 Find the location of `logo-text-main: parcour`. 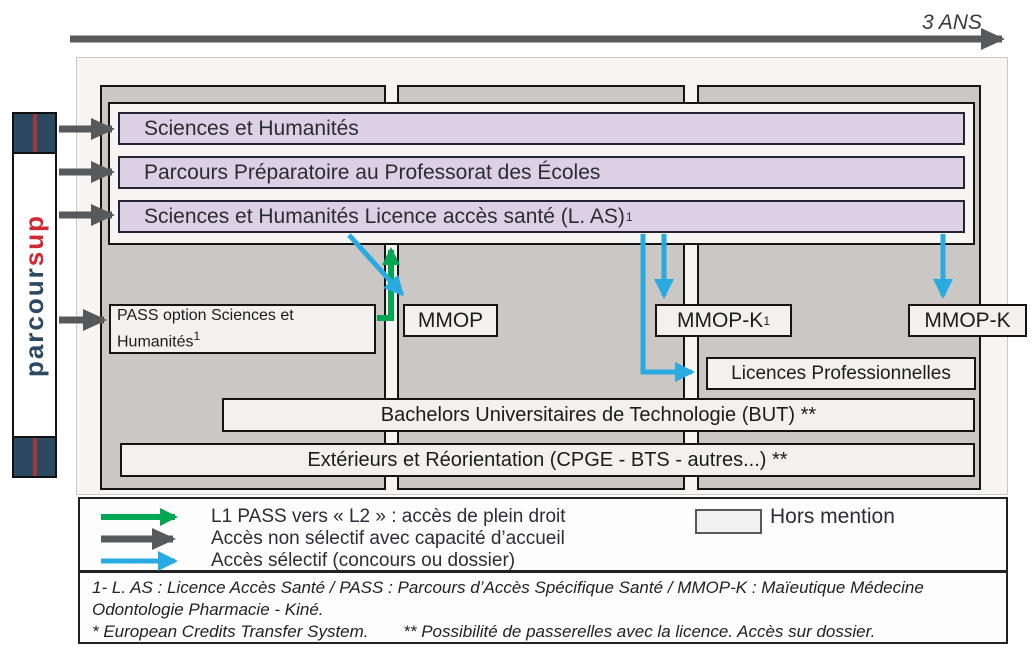

logo-text-main: parcour is located at coordinates (34, 322).